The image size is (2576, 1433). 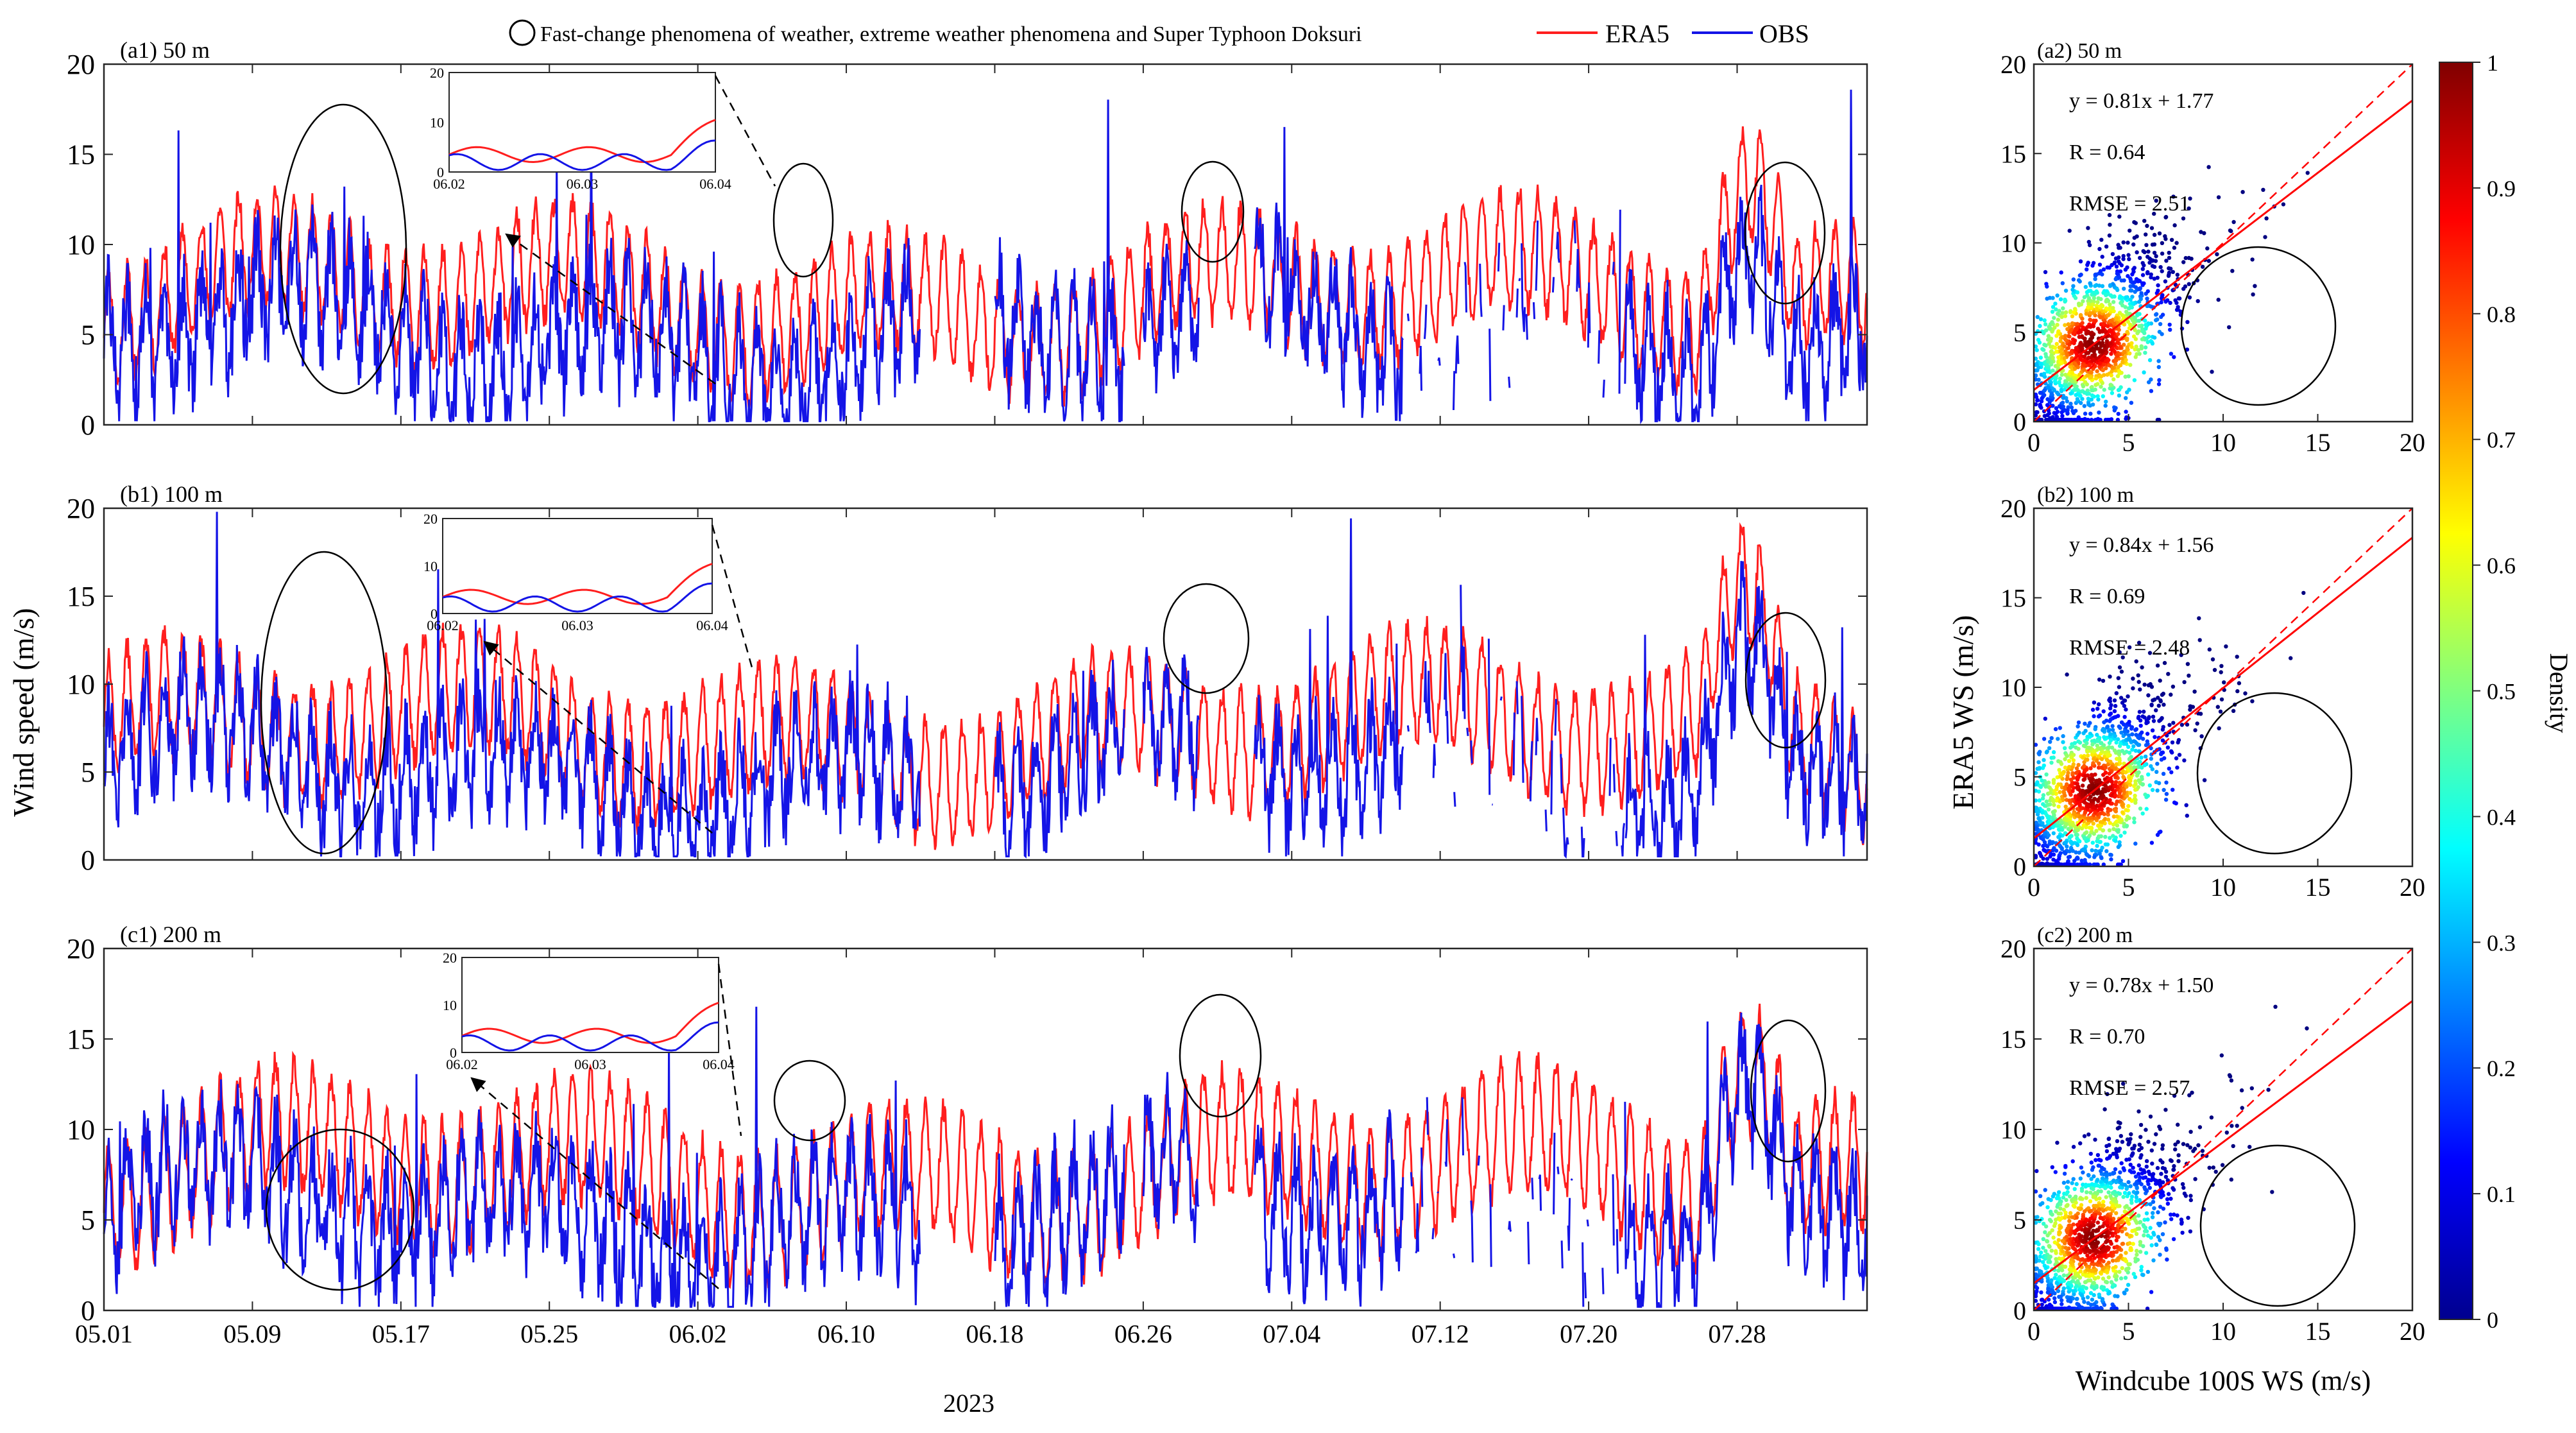 I want to click on panel-title: (a1) 50 m, so click(x=165, y=50).